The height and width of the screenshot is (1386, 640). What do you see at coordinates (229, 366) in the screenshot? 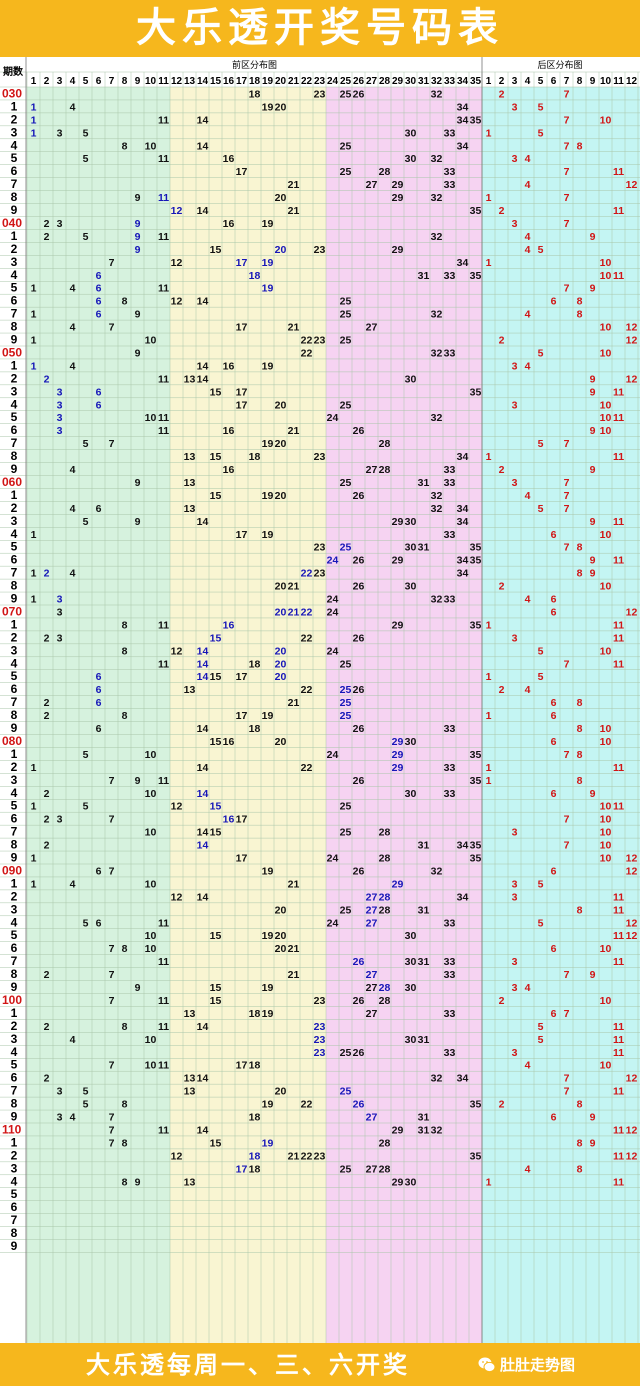
I see `front-number-mark: 16` at bounding box center [229, 366].